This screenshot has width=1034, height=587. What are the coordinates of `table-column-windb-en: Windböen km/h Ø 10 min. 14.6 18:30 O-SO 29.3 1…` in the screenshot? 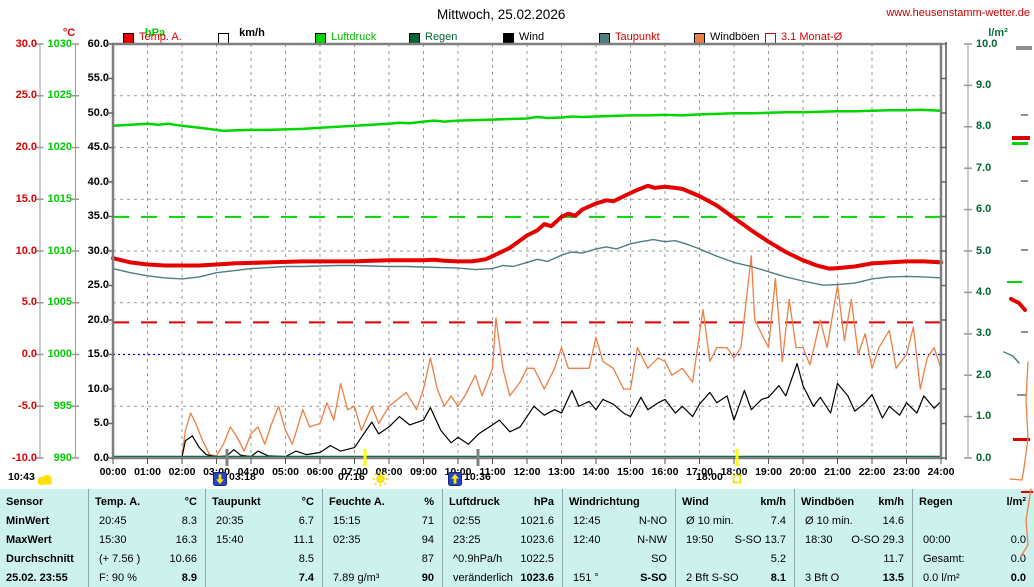 It's located at (853, 538).